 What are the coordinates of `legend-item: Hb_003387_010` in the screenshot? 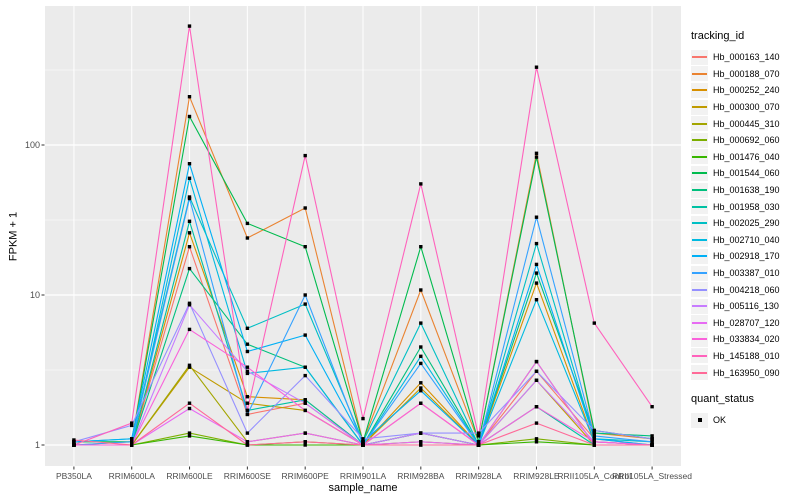 It's located at (745, 273).